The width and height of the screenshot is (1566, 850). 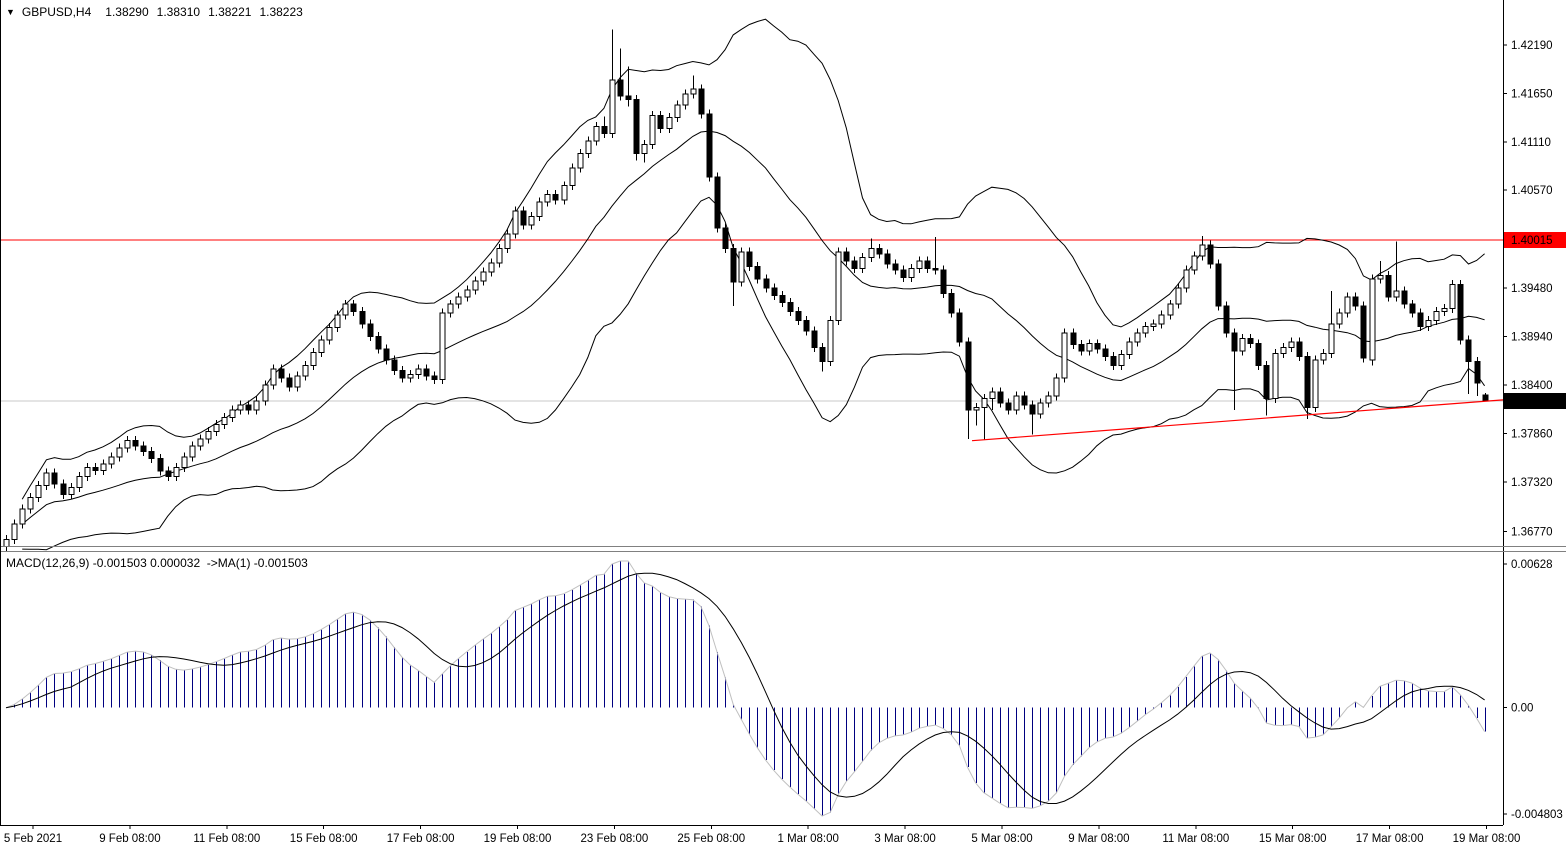 I want to click on bar-low-value: 1.38221, so click(x=230, y=12).